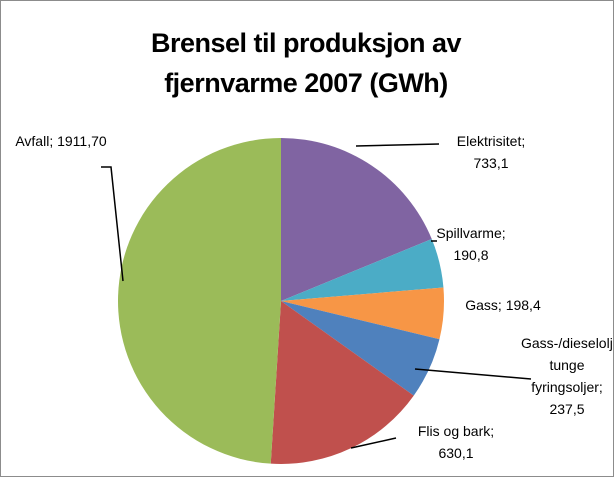 This screenshot has width=614, height=477. Describe the element at coordinates (491, 152) in the screenshot. I see `data-label: Elektrisitet; 733,1` at that location.